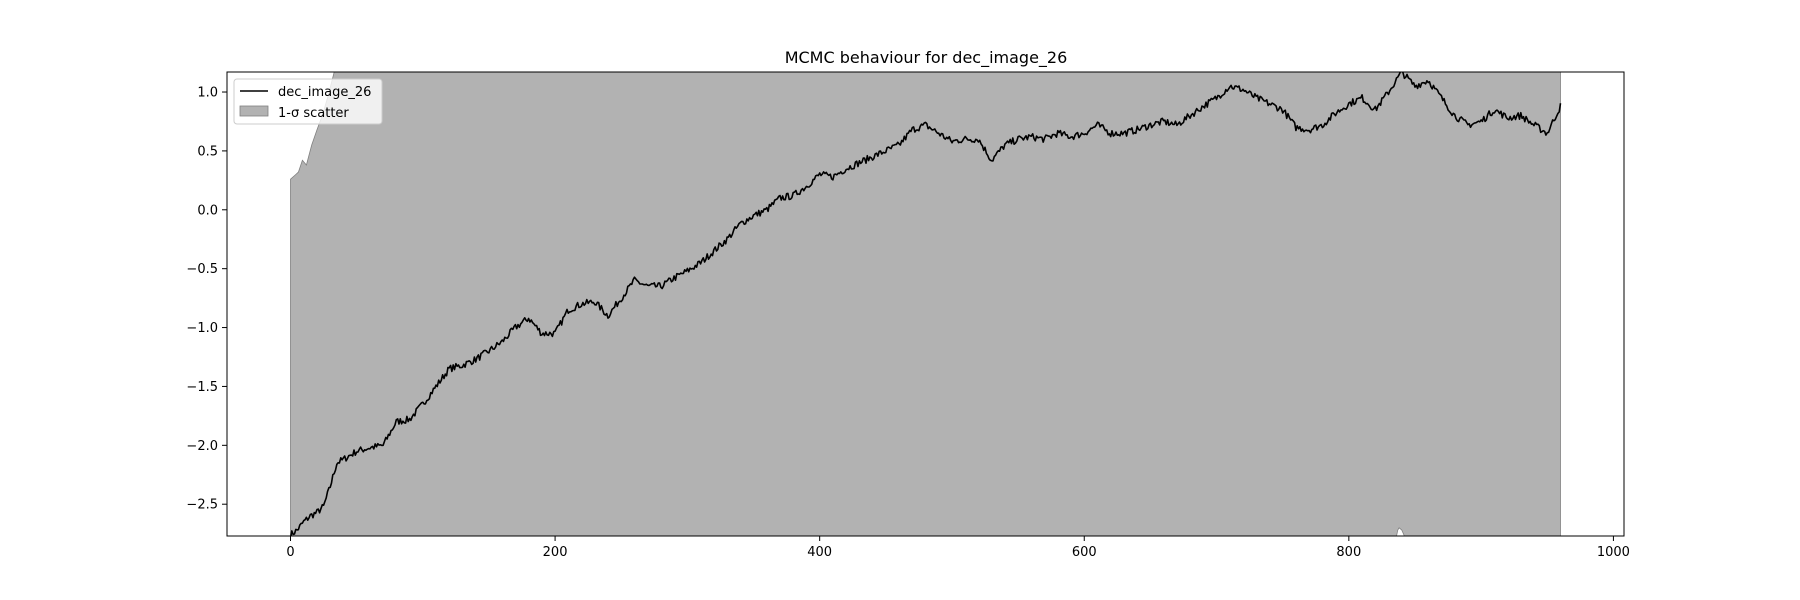  What do you see at coordinates (207, 93) in the screenshot?
I see `y-tick-label: 1.0` at bounding box center [207, 93].